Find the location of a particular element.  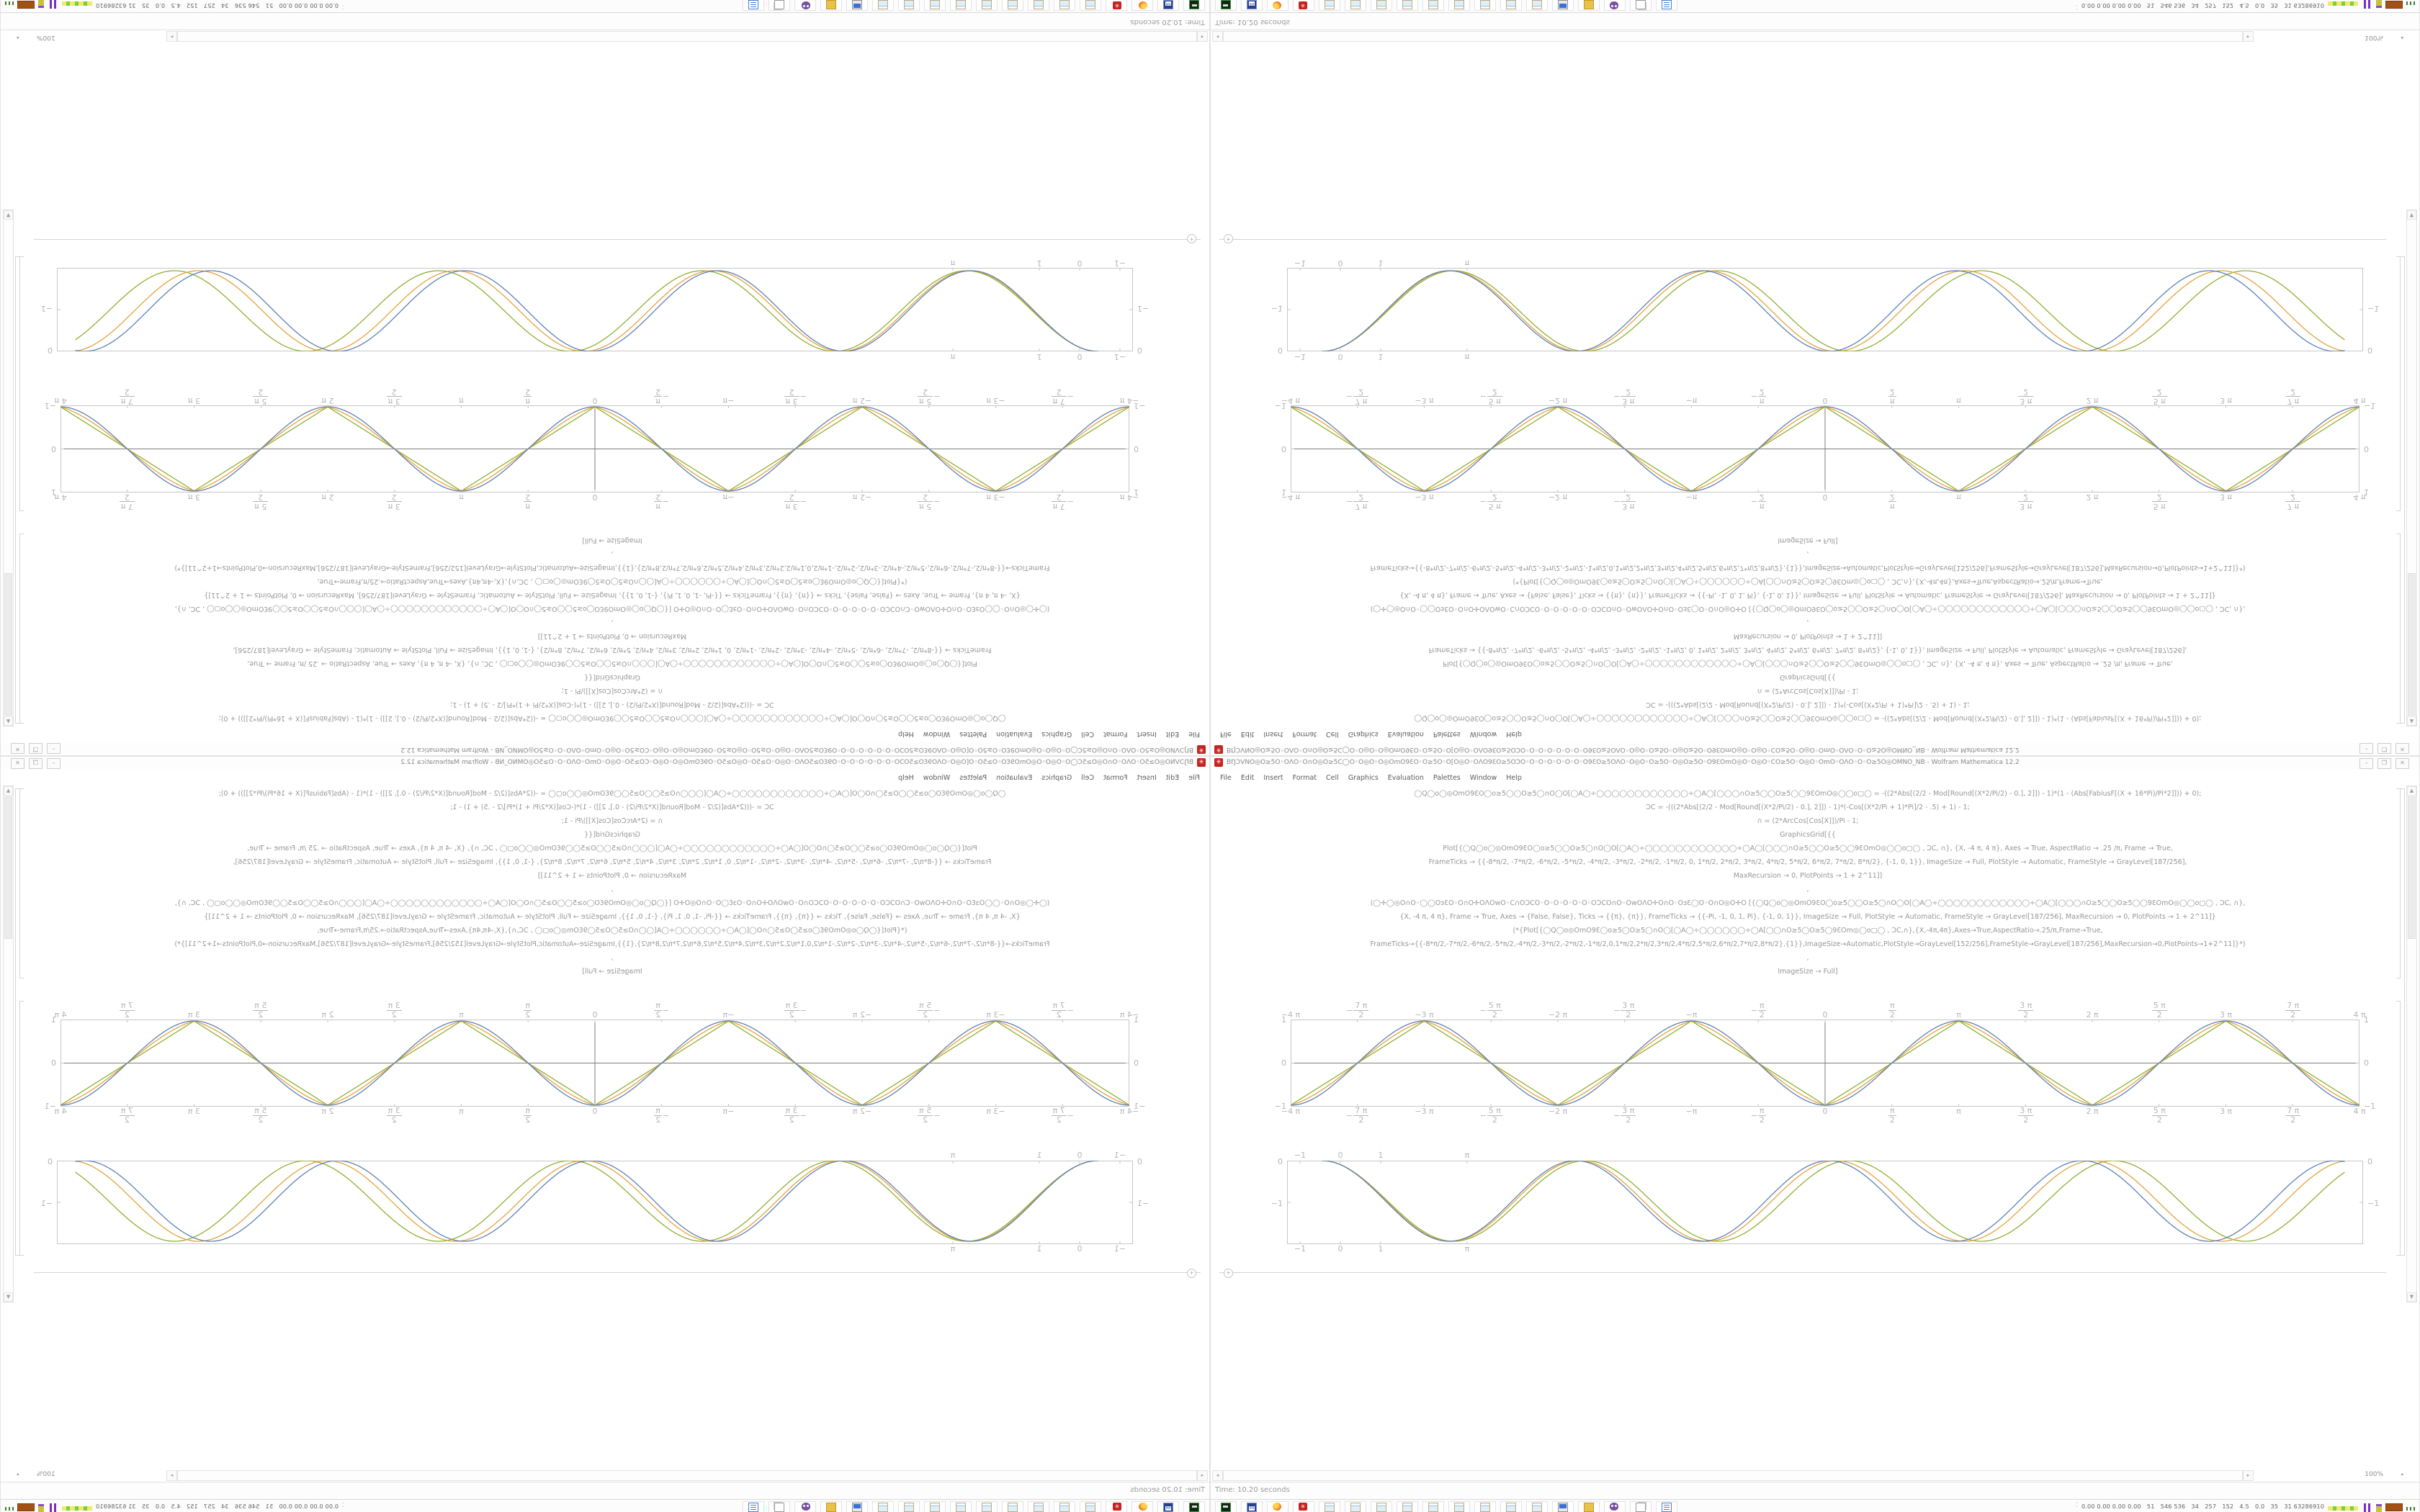

menu-item-help: Help is located at coordinates (1514, 778).